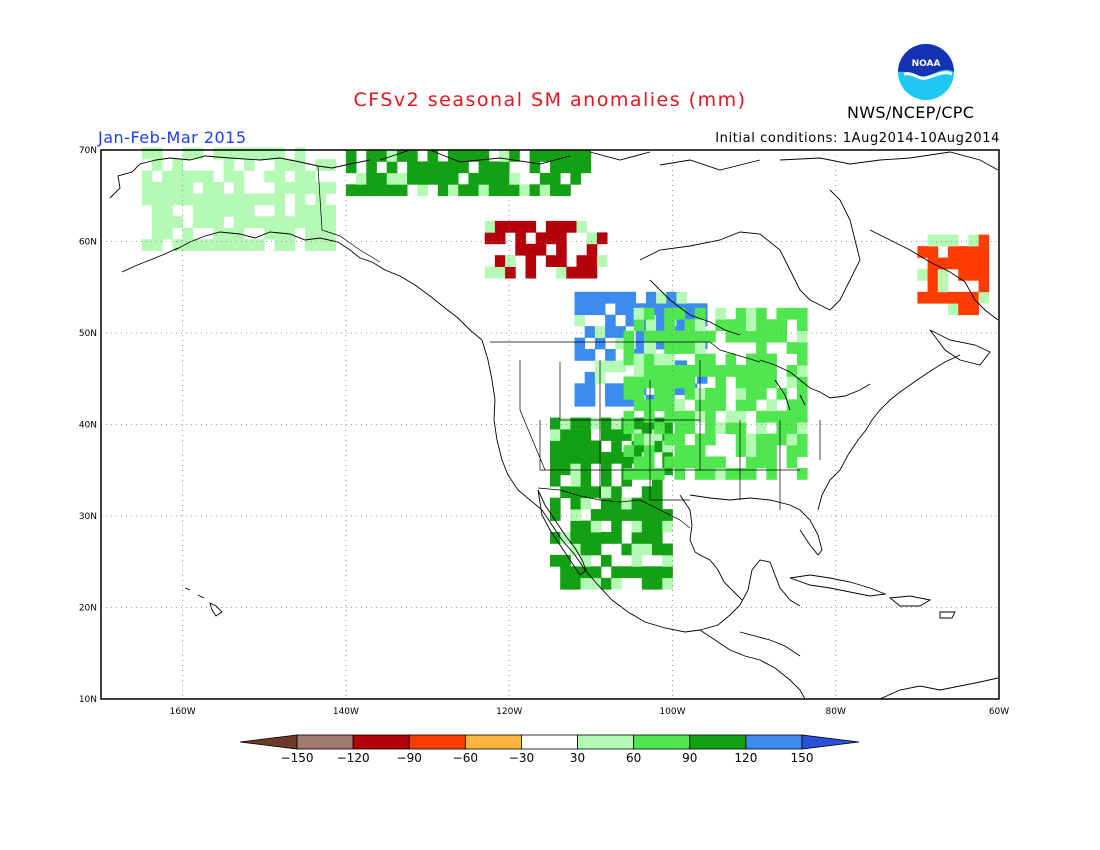 The image size is (1100, 850). Describe the element at coordinates (911, 112) in the screenshot. I see `agency-label: NWS/NCEP/CPC` at that location.